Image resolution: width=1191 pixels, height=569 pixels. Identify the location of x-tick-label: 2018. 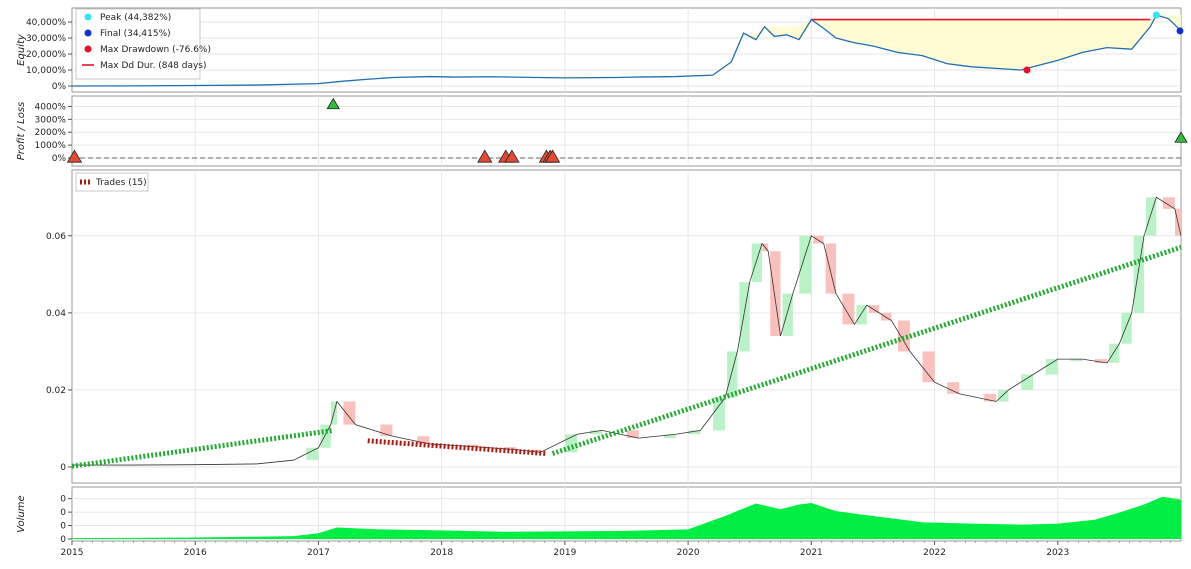
(441, 553).